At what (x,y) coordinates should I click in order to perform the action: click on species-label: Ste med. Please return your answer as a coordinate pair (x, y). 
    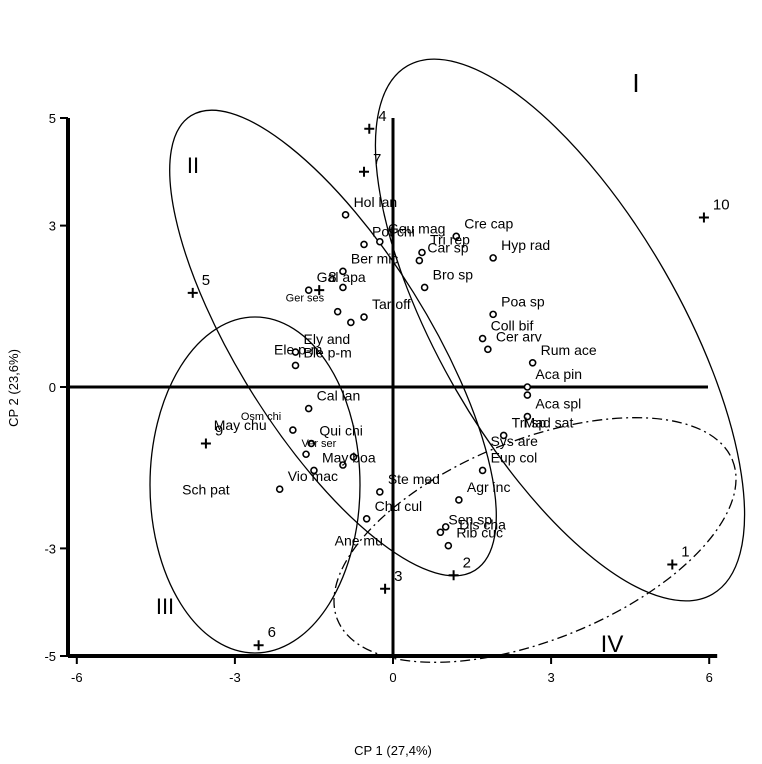
    Looking at the image, I should click on (414, 479).